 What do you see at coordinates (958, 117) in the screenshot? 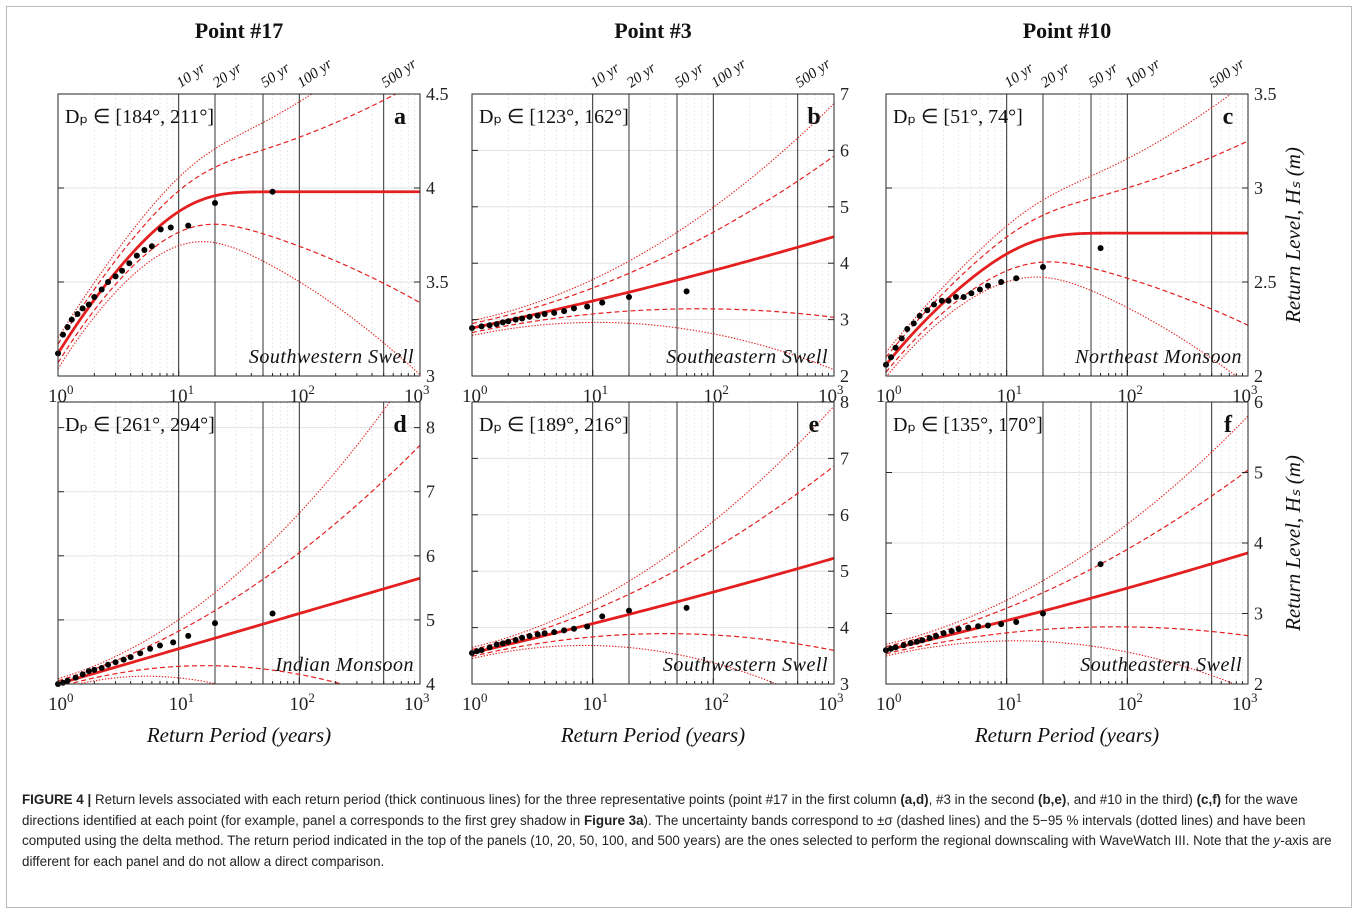
I see `direction-label: Dₚ ∈ [51°, 74°]` at bounding box center [958, 117].